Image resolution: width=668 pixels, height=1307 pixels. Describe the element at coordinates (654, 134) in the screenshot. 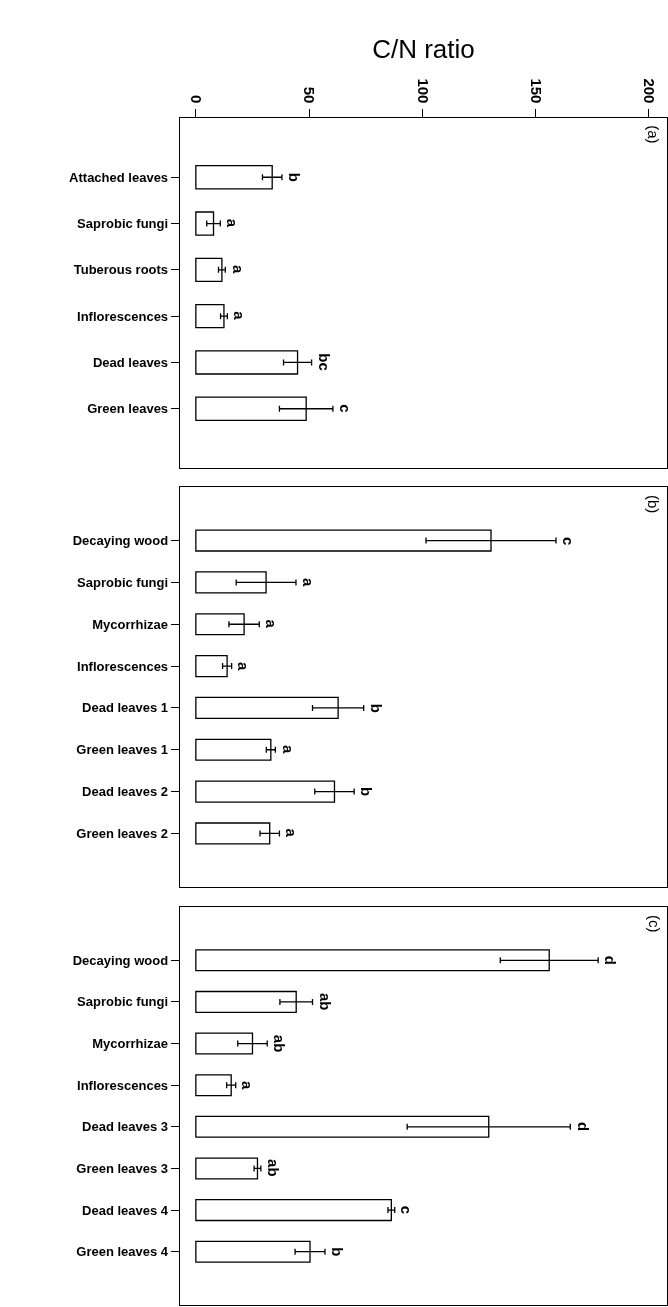

I see `annotation: (a)` at that location.